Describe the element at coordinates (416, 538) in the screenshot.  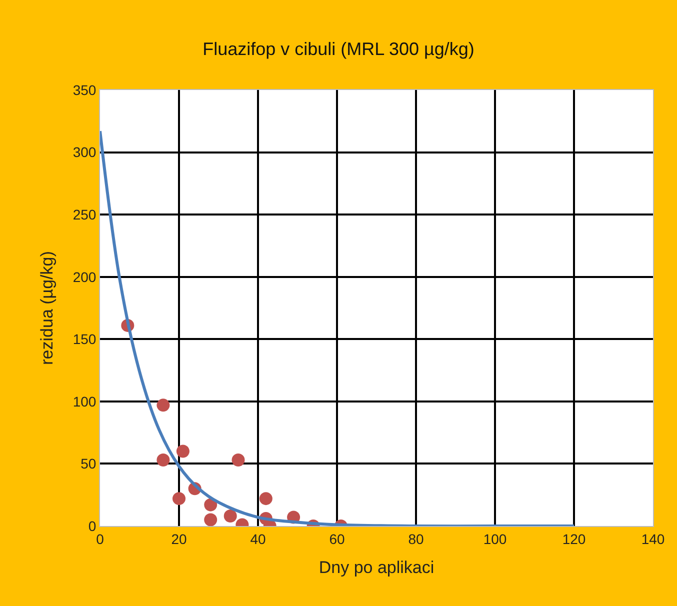
I see `x-tick-label: 80` at that location.